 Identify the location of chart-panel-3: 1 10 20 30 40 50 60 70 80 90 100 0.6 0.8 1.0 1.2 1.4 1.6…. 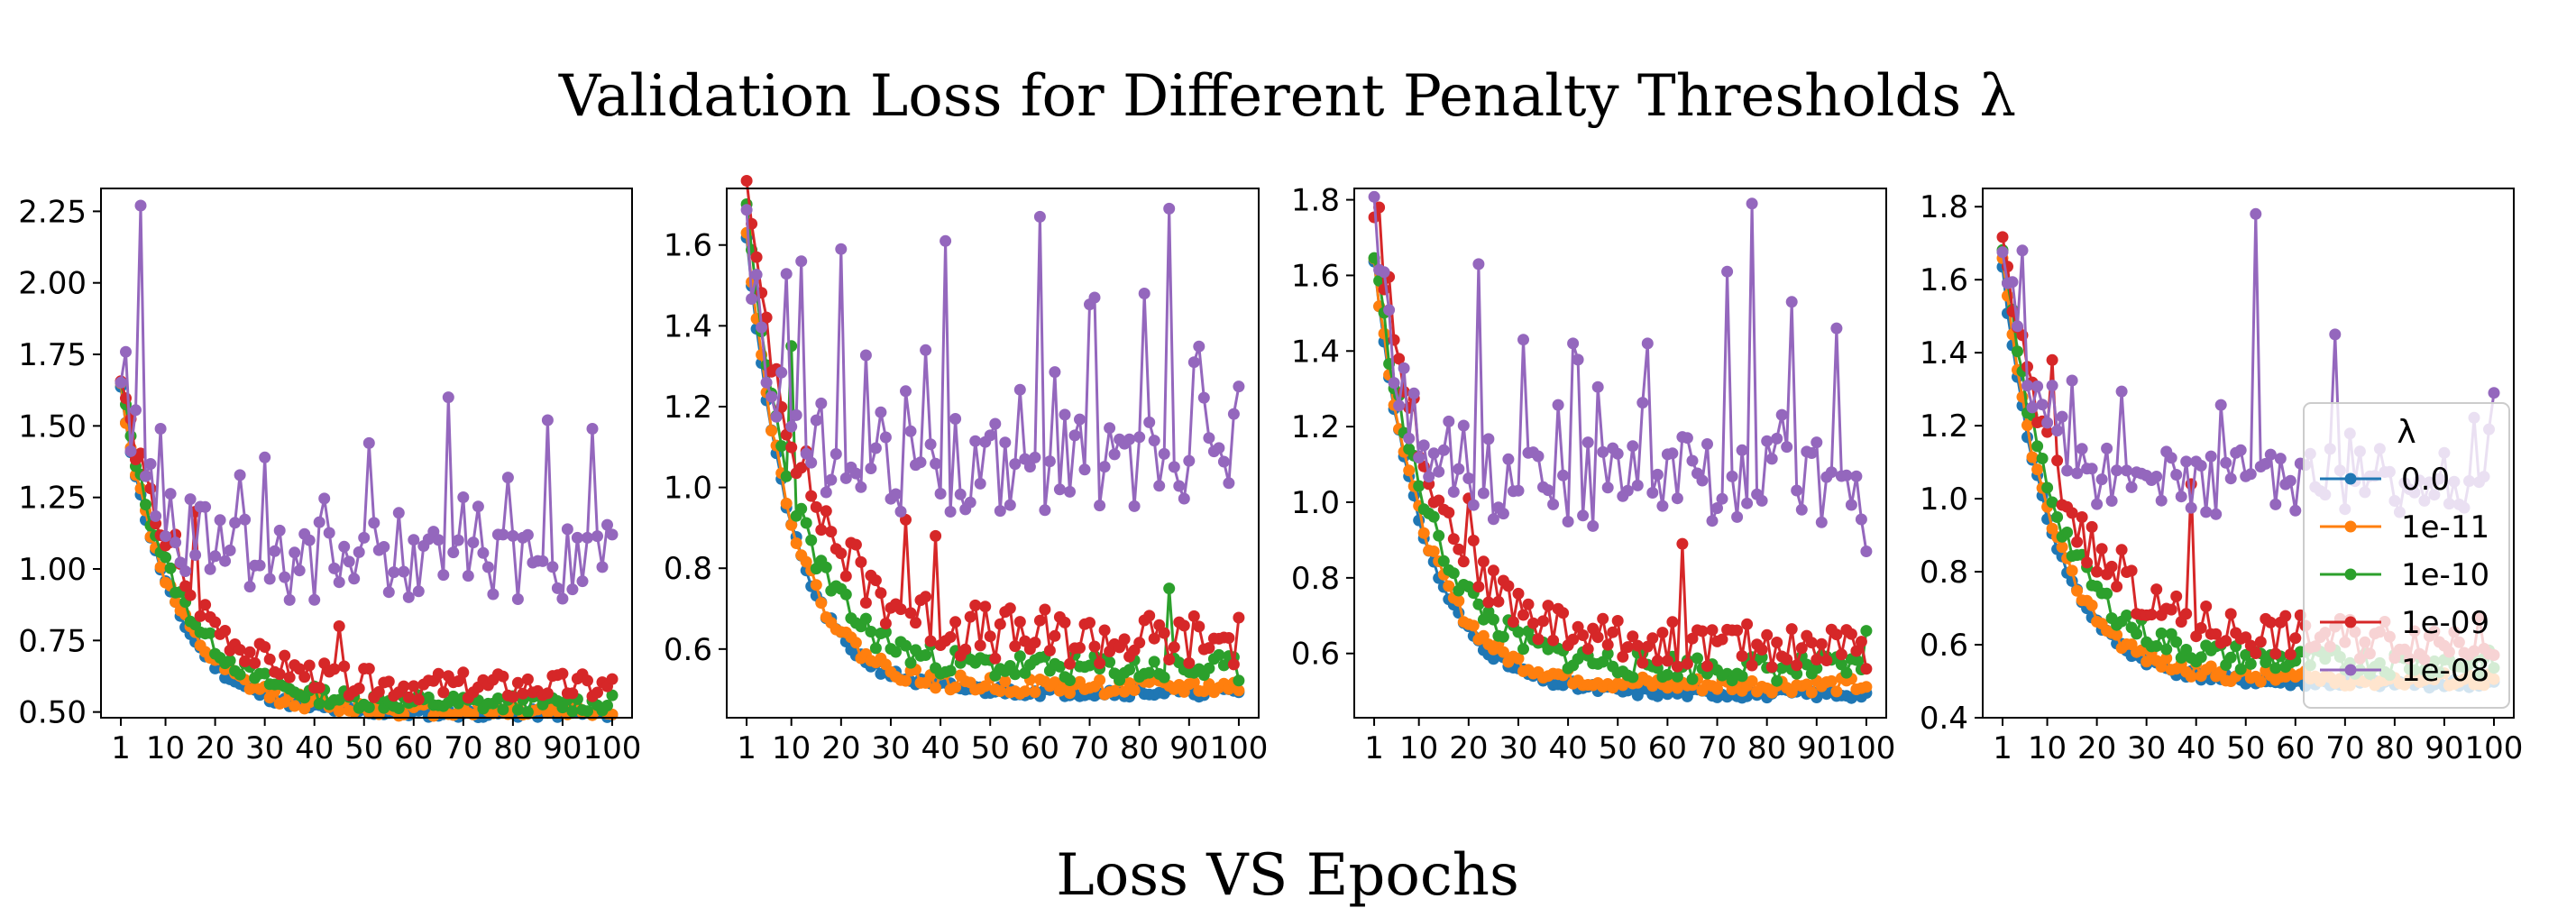
(1593, 474).